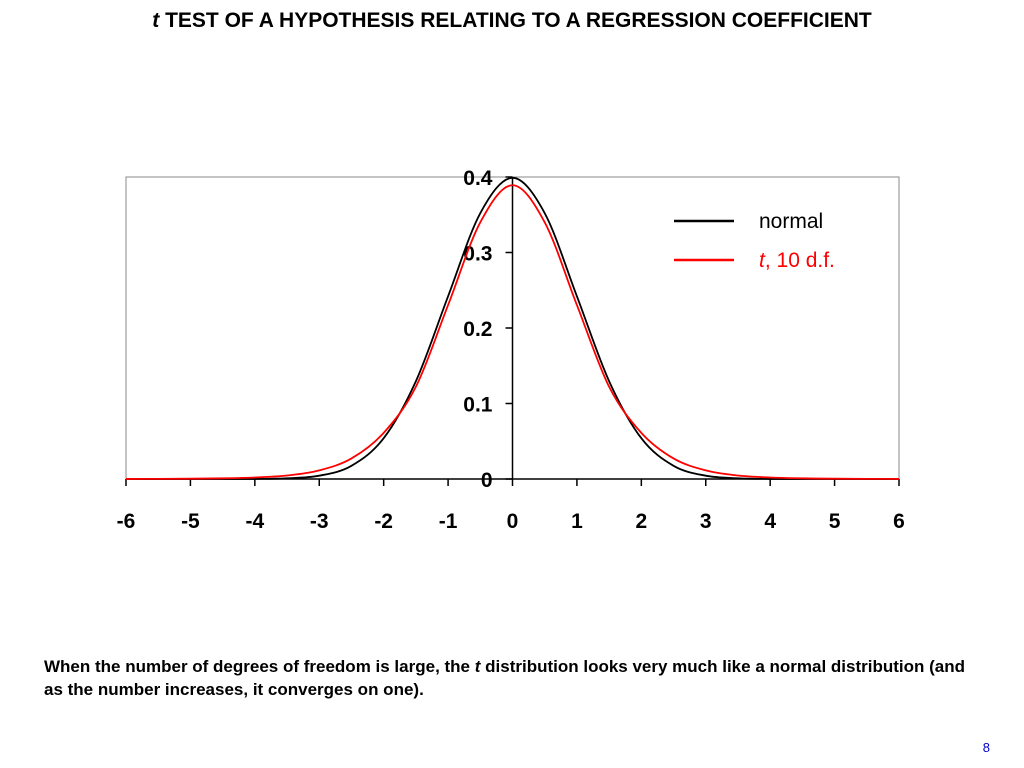 This screenshot has width=1024, height=768. What do you see at coordinates (835, 521) in the screenshot?
I see `x-tick-label: 5` at bounding box center [835, 521].